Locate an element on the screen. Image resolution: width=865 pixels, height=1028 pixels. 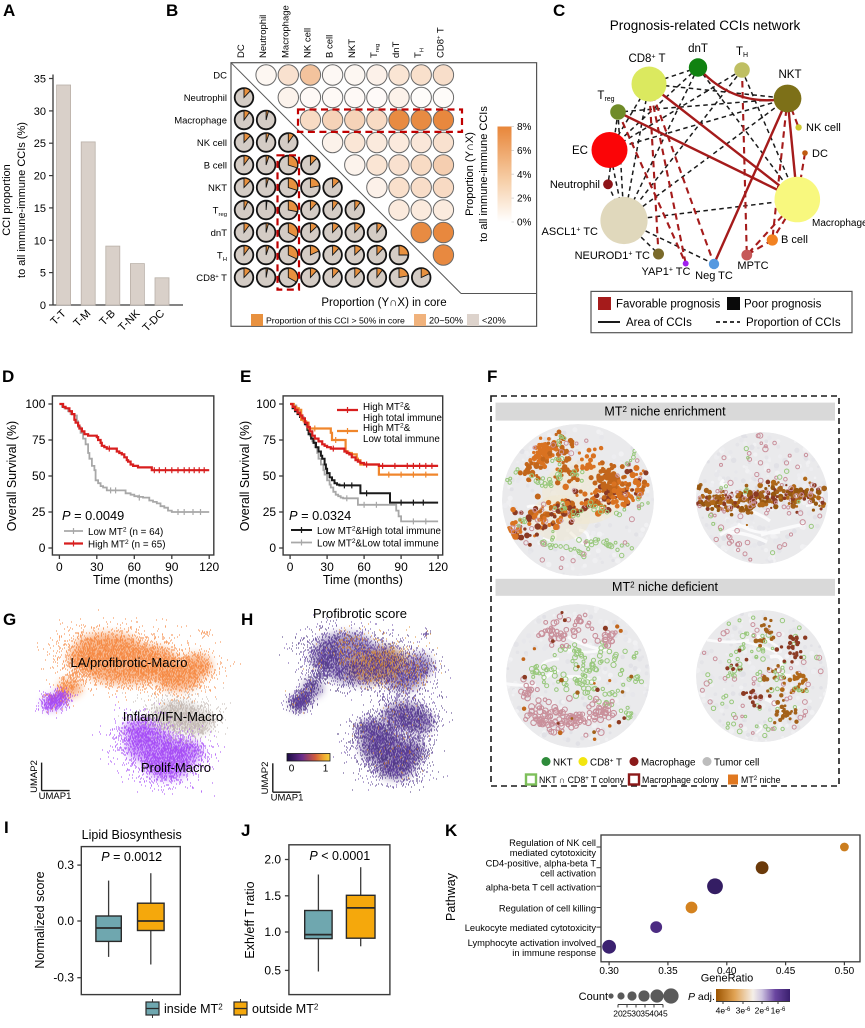
svg-text: Prolif-Macro is located at coordinates (176, 767).